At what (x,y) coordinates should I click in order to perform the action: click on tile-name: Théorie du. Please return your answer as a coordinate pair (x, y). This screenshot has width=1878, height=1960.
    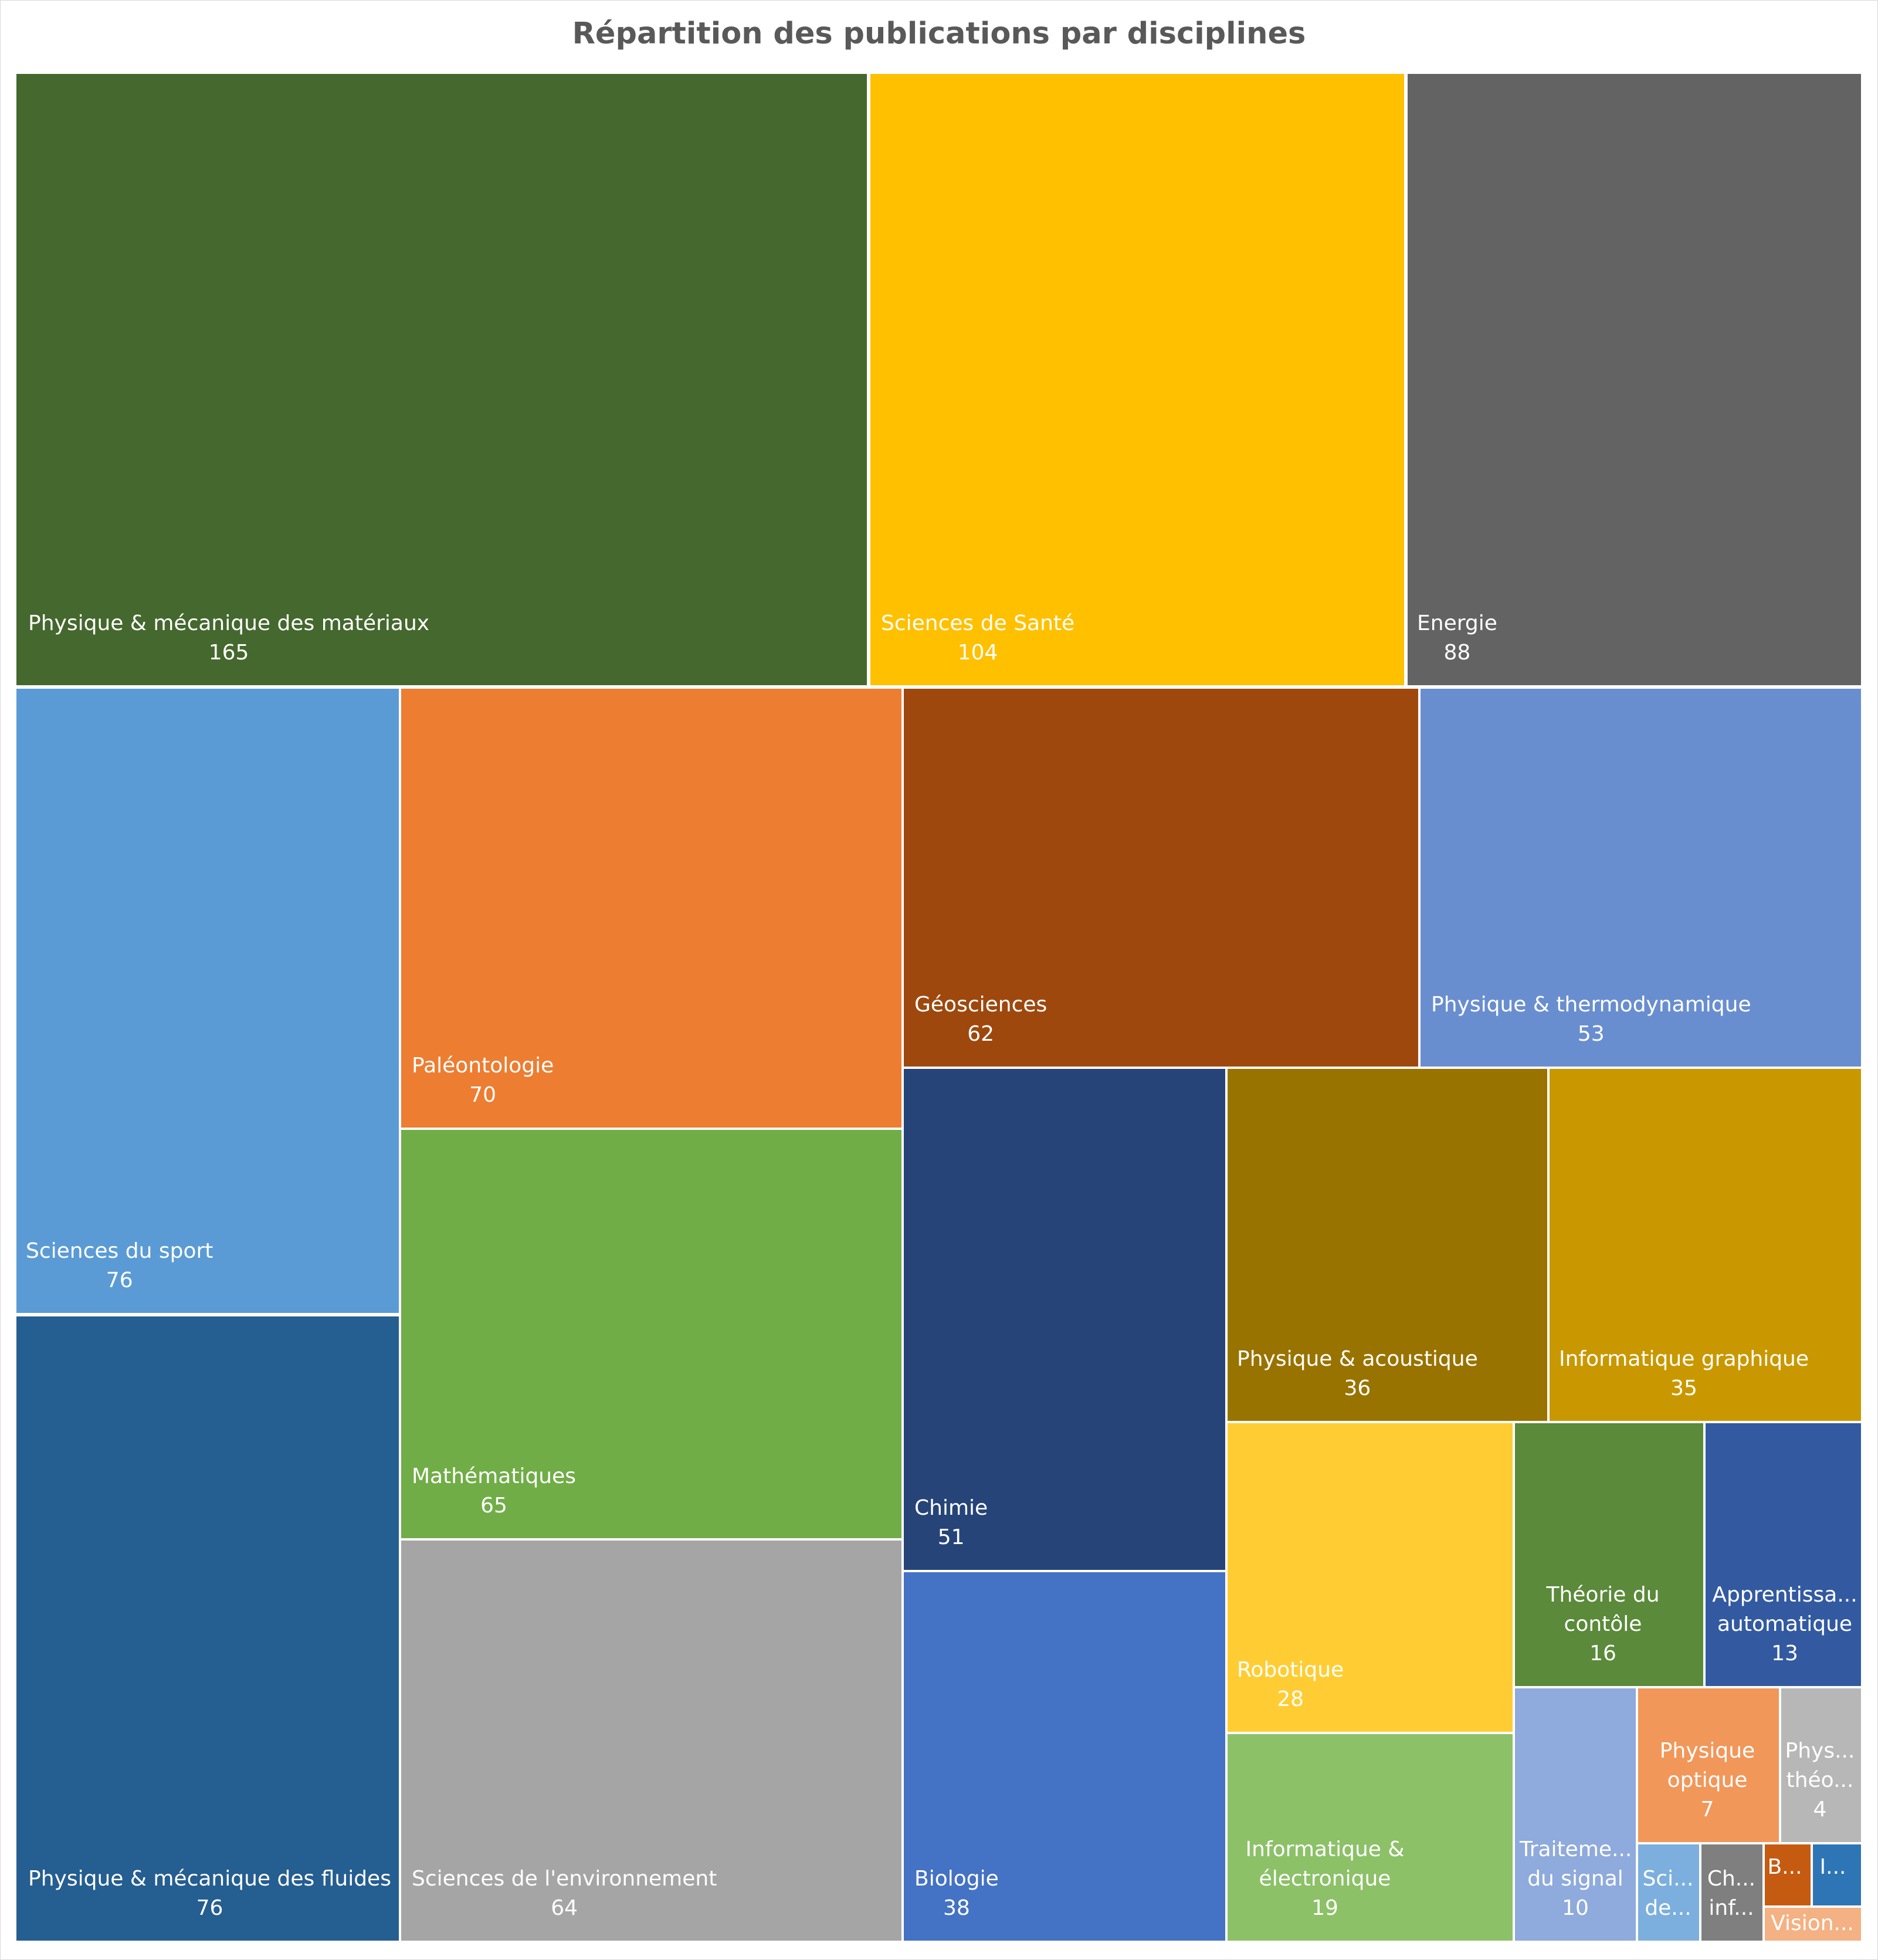
    Looking at the image, I should click on (1603, 1595).